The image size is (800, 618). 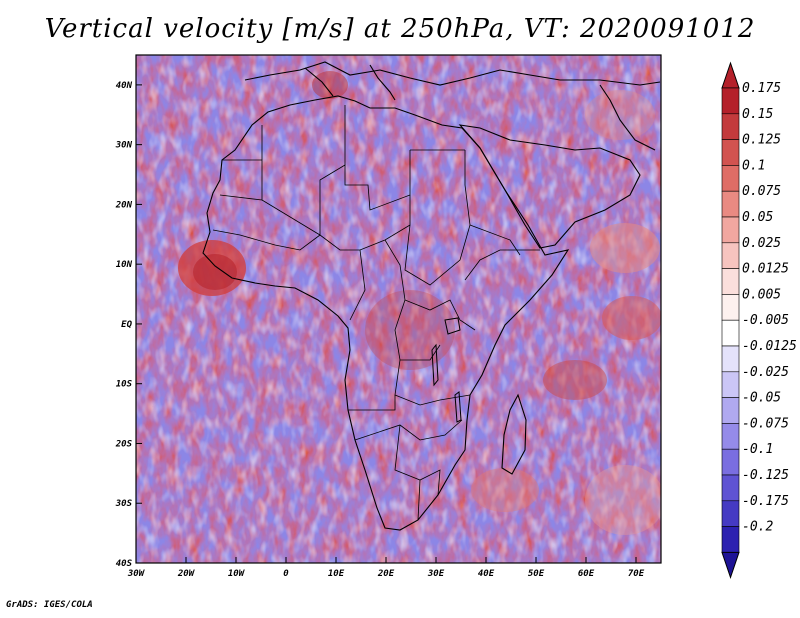 I want to click on colorbar-label: 0.1, so click(x=753, y=165).